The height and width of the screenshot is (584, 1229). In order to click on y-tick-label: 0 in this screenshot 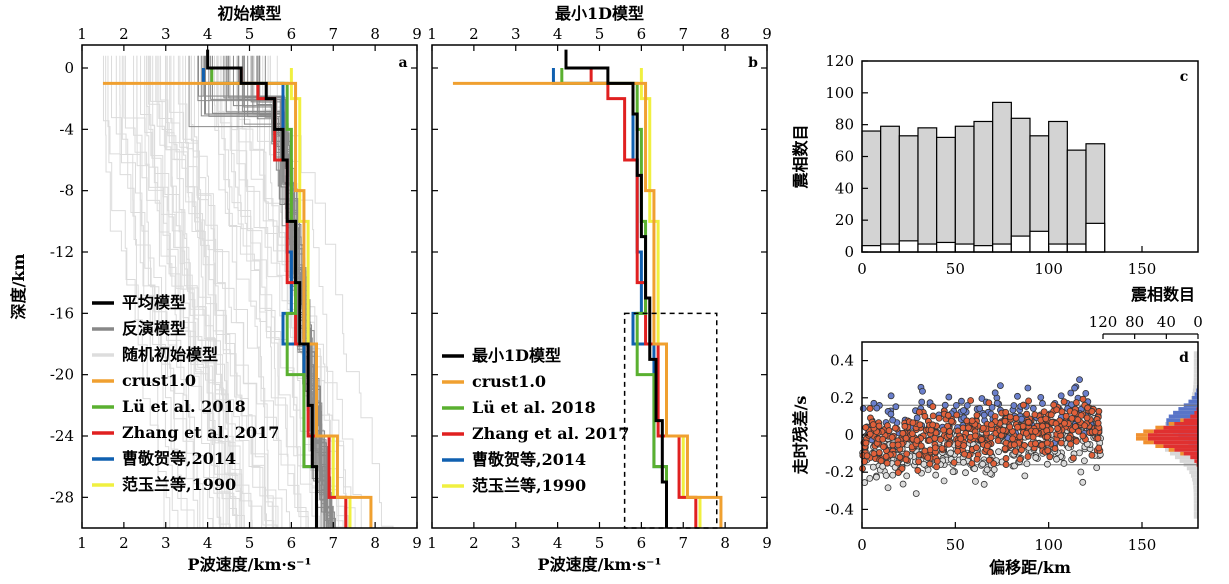, I will do `click(849, 252)`.